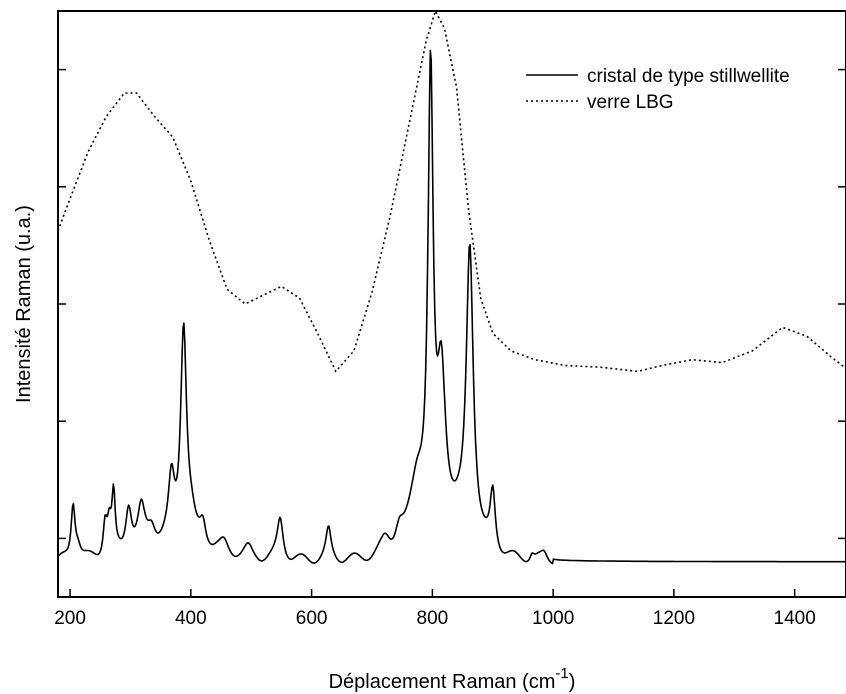 This screenshot has height=694, width=846. What do you see at coordinates (561, 673) in the screenshot?
I see `x-axis-label-superscript: -1` at bounding box center [561, 673].